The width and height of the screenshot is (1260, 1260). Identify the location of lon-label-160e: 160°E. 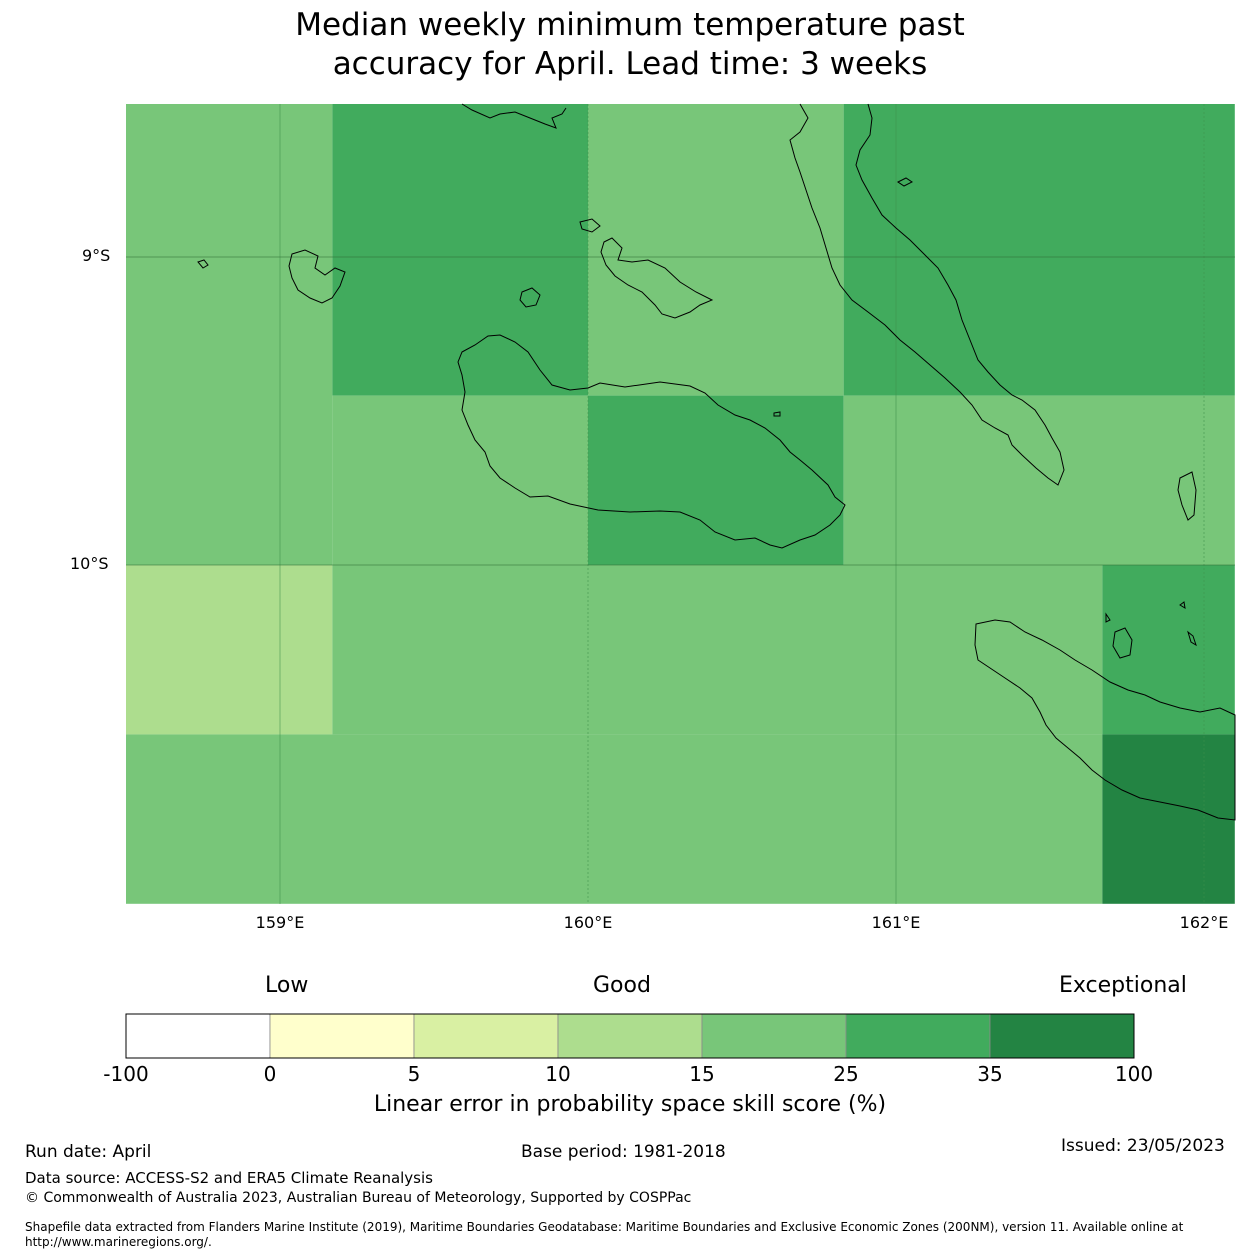
(588, 922).